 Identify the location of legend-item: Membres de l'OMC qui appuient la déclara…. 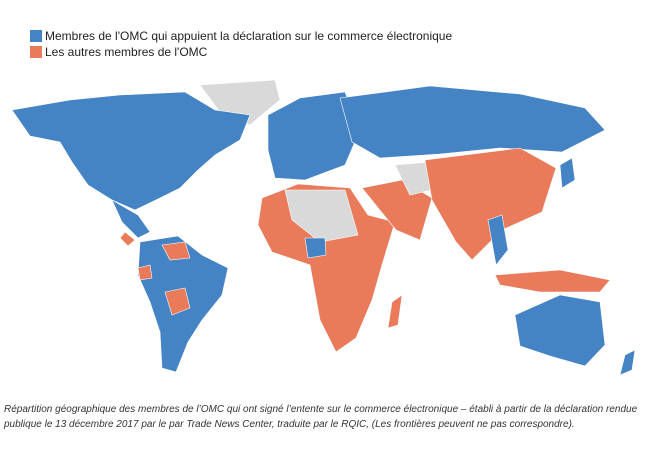
(241, 36).